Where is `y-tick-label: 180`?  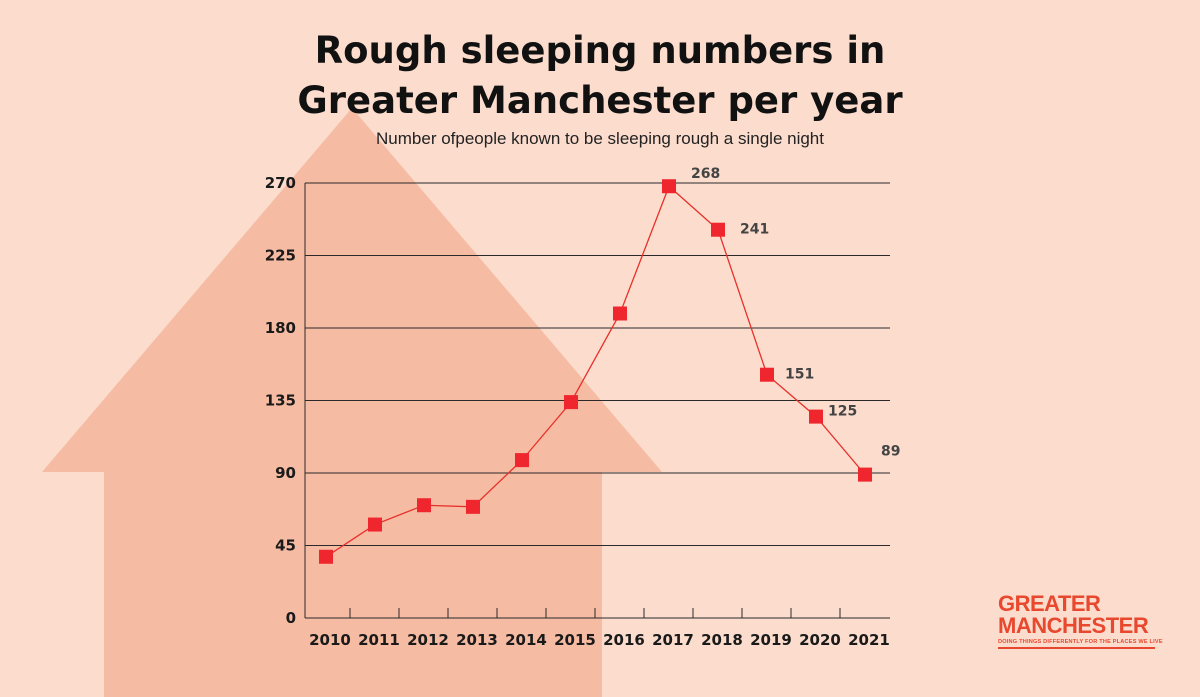 y-tick-label: 180 is located at coordinates (280, 328).